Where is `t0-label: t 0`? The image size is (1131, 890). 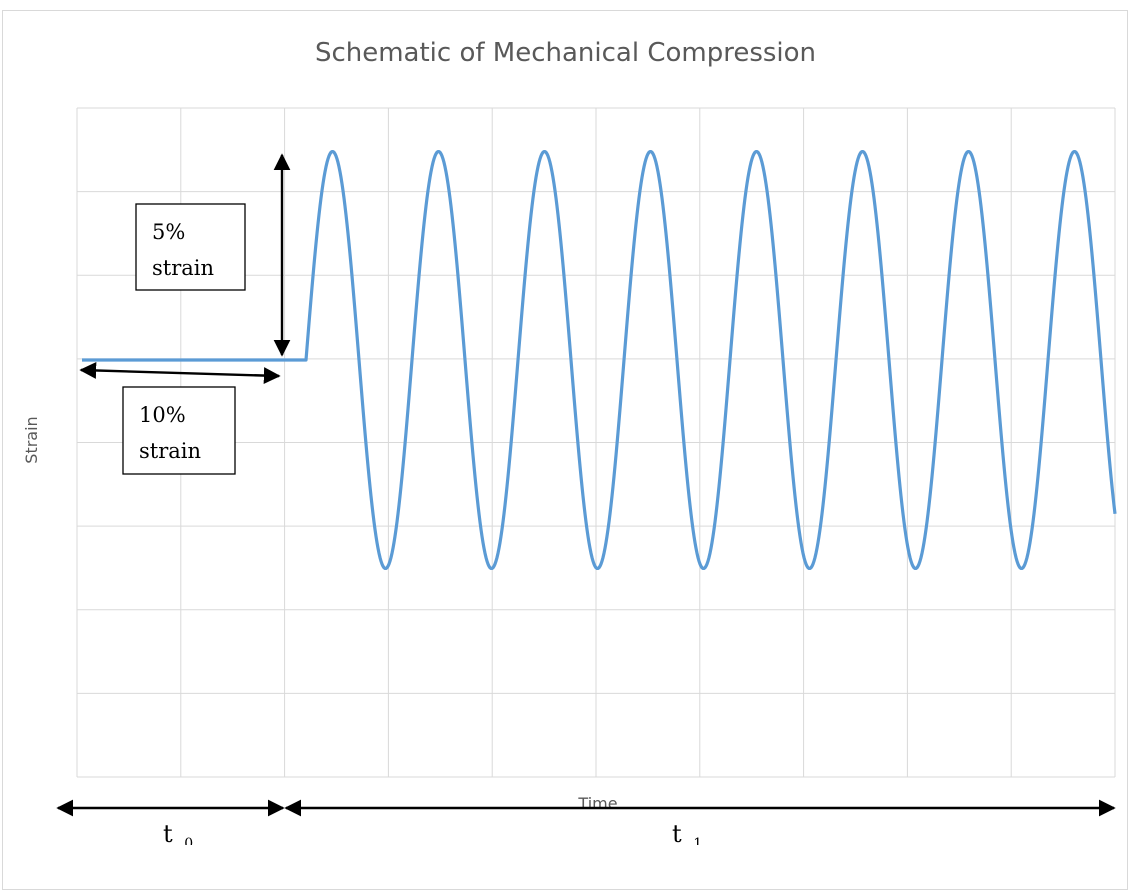
t0-label: t 0 is located at coordinates (178, 832).